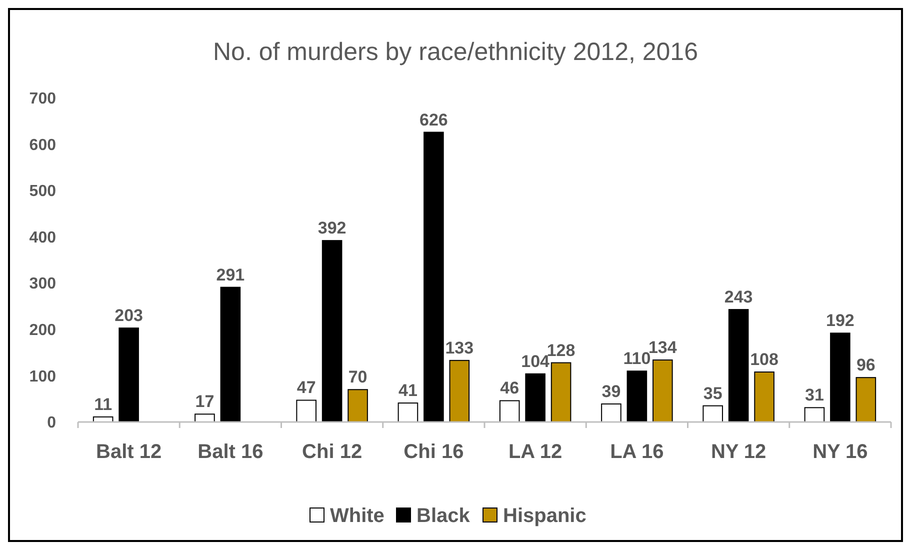 This screenshot has height=550, width=911. What do you see at coordinates (42, 237) in the screenshot?
I see `y-tick-label: 400` at bounding box center [42, 237].